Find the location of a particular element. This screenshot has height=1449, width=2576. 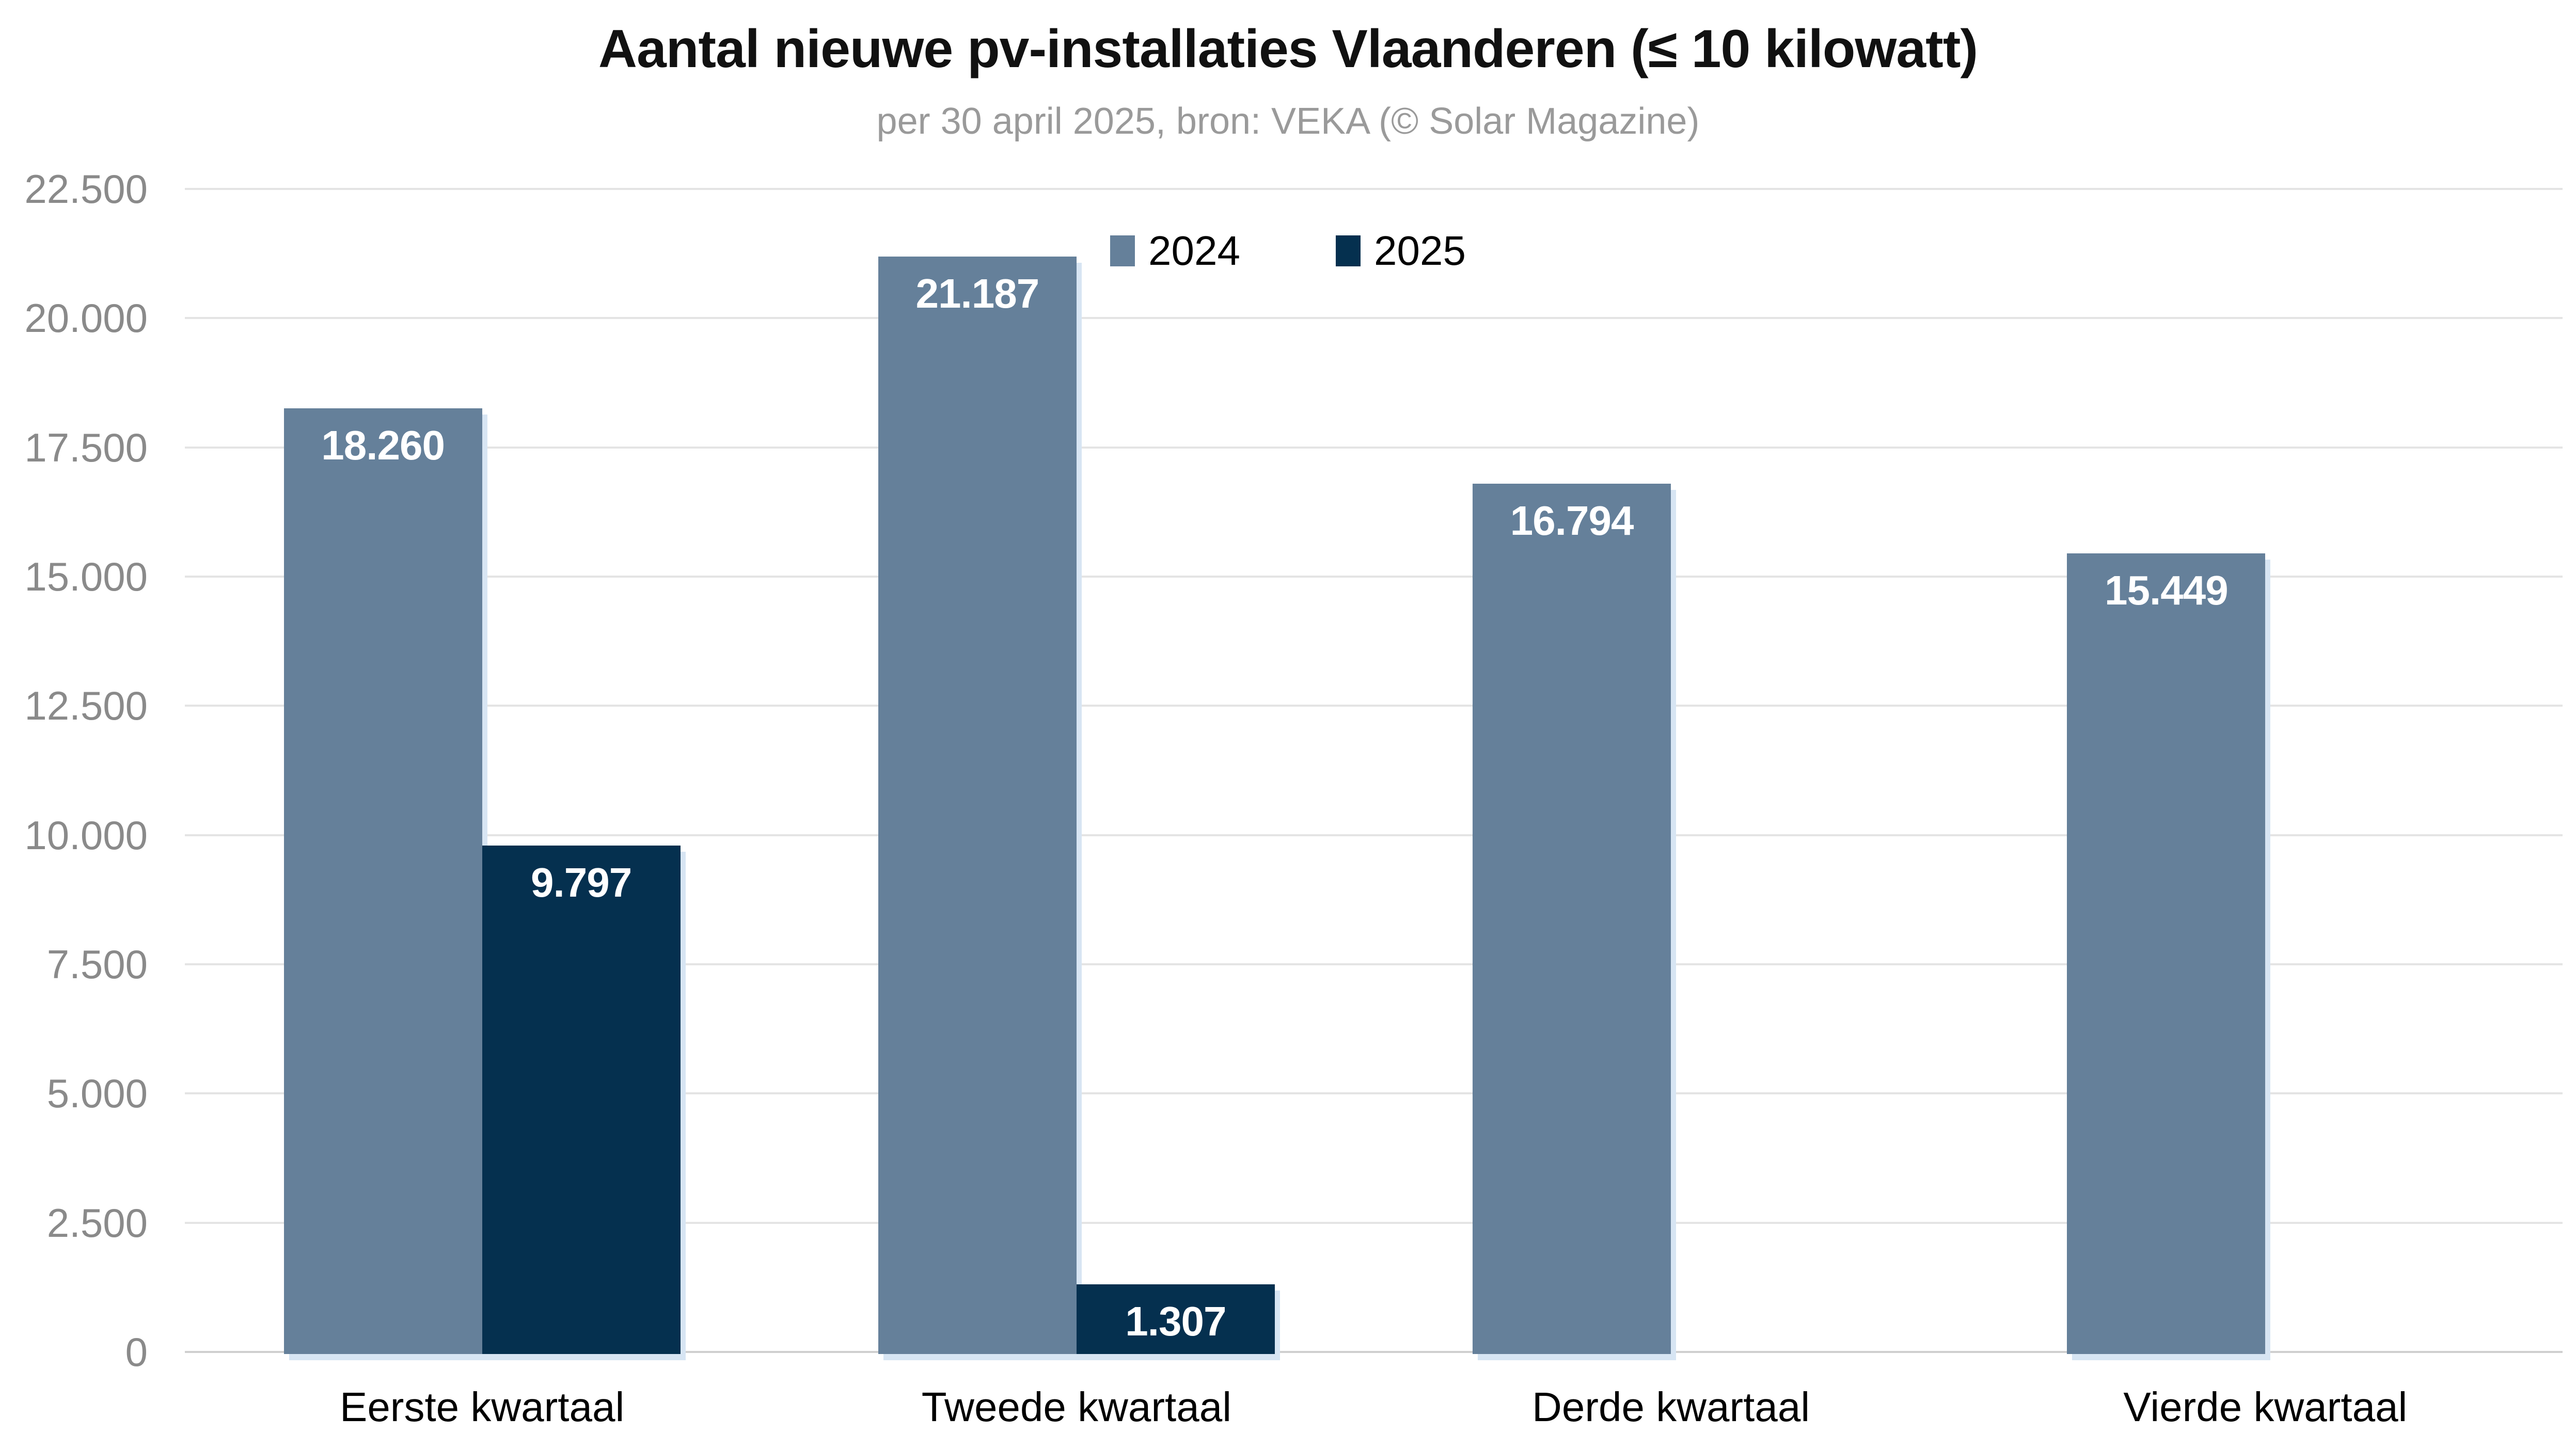

y-axis-tick-label: 0 is located at coordinates (136, 1352).